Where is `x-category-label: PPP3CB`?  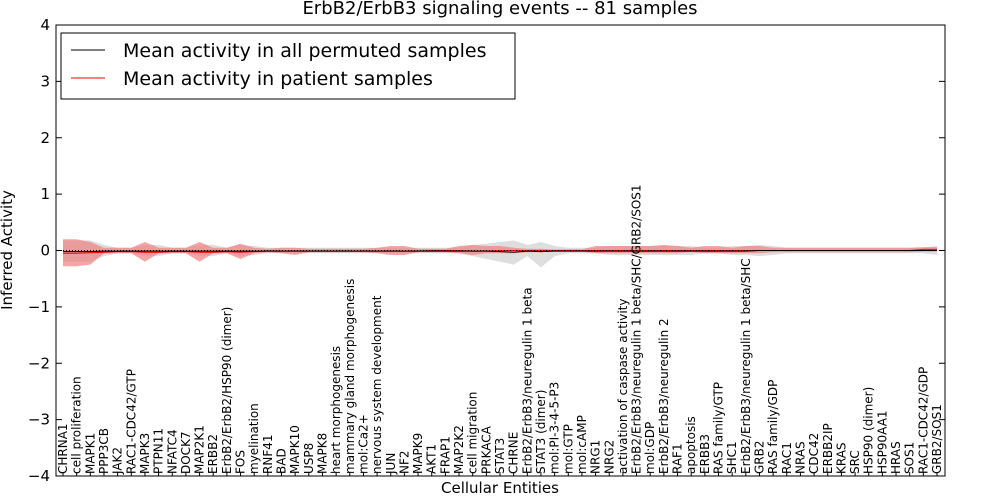 x-category-label: PPP3CB is located at coordinates (104, 451).